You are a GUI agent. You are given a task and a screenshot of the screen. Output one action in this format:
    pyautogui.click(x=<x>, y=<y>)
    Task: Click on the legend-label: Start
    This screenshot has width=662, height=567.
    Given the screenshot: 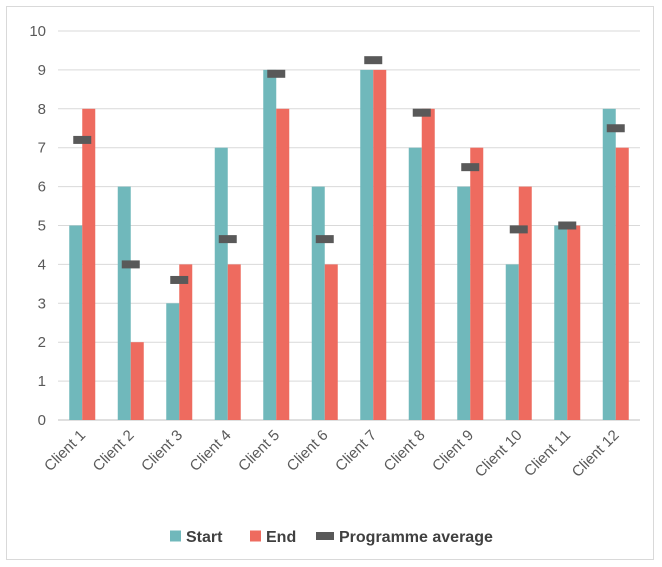 What is the action you would take?
    pyautogui.click(x=204, y=537)
    